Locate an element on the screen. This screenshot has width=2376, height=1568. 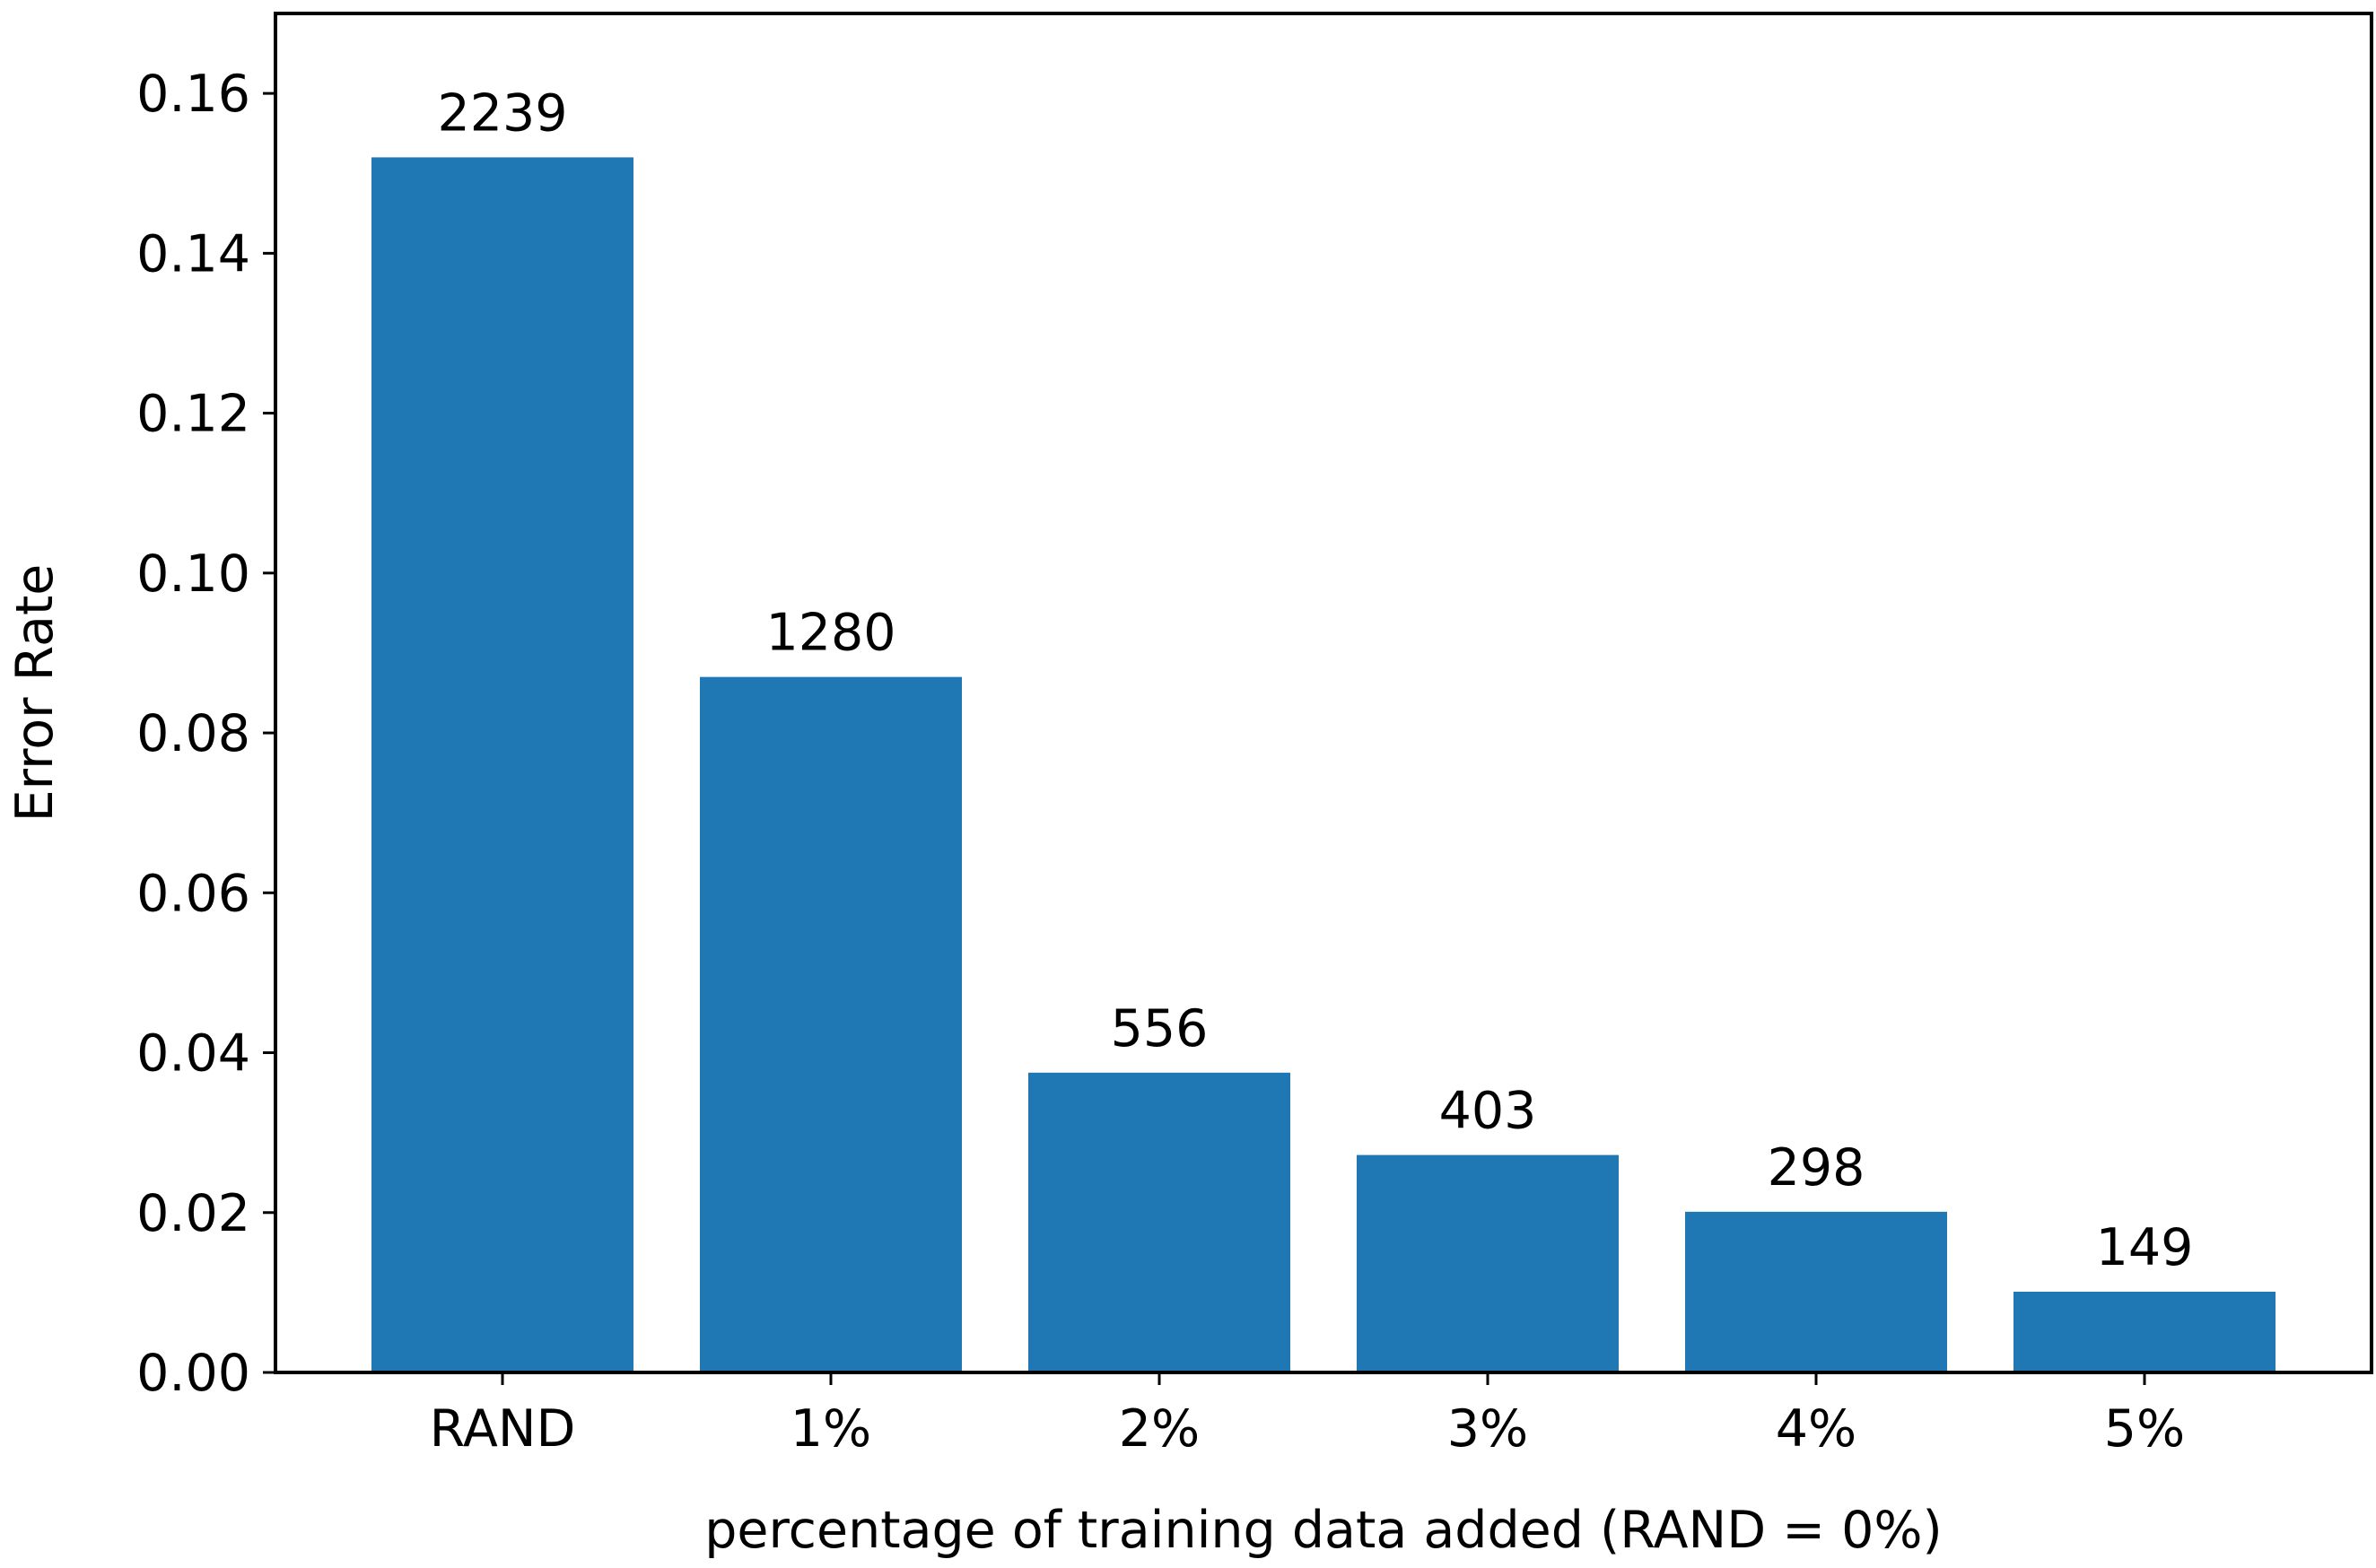
x-tick-label: RAND is located at coordinates (503, 1429).